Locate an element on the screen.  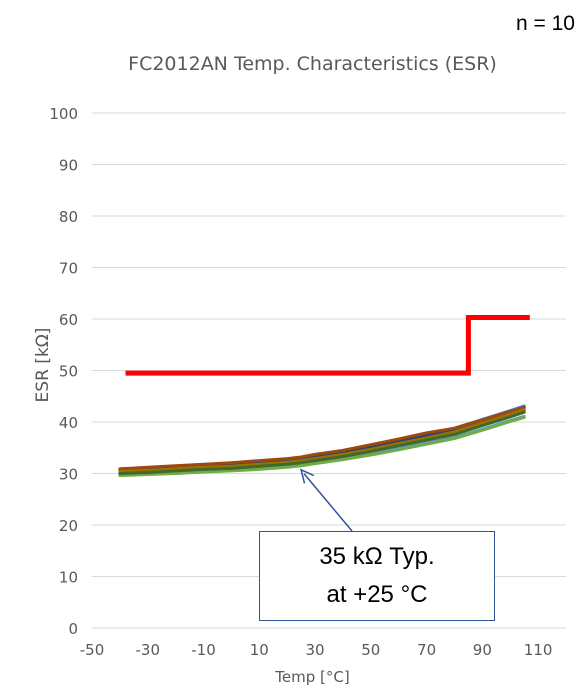
callout-arrow-shaft is located at coordinates (328, 502).